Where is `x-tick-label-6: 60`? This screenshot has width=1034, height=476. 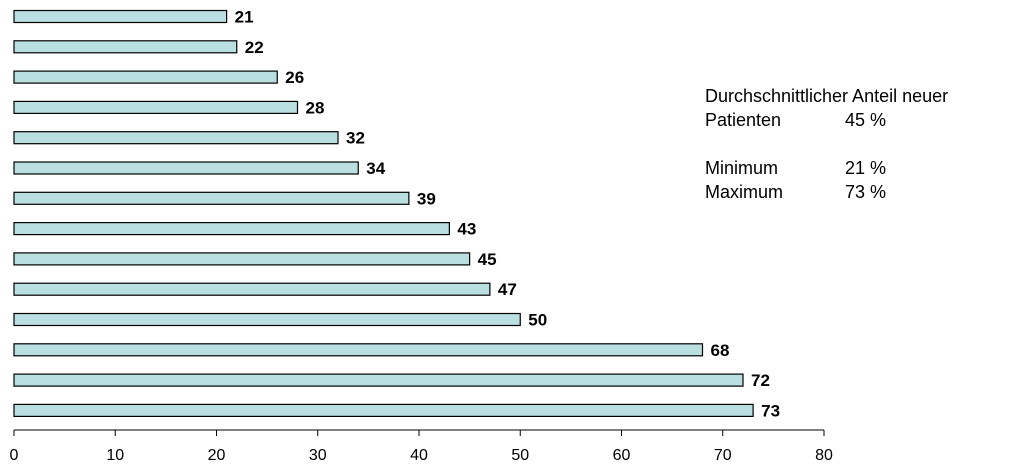
x-tick-label-6: 60 is located at coordinates (622, 455).